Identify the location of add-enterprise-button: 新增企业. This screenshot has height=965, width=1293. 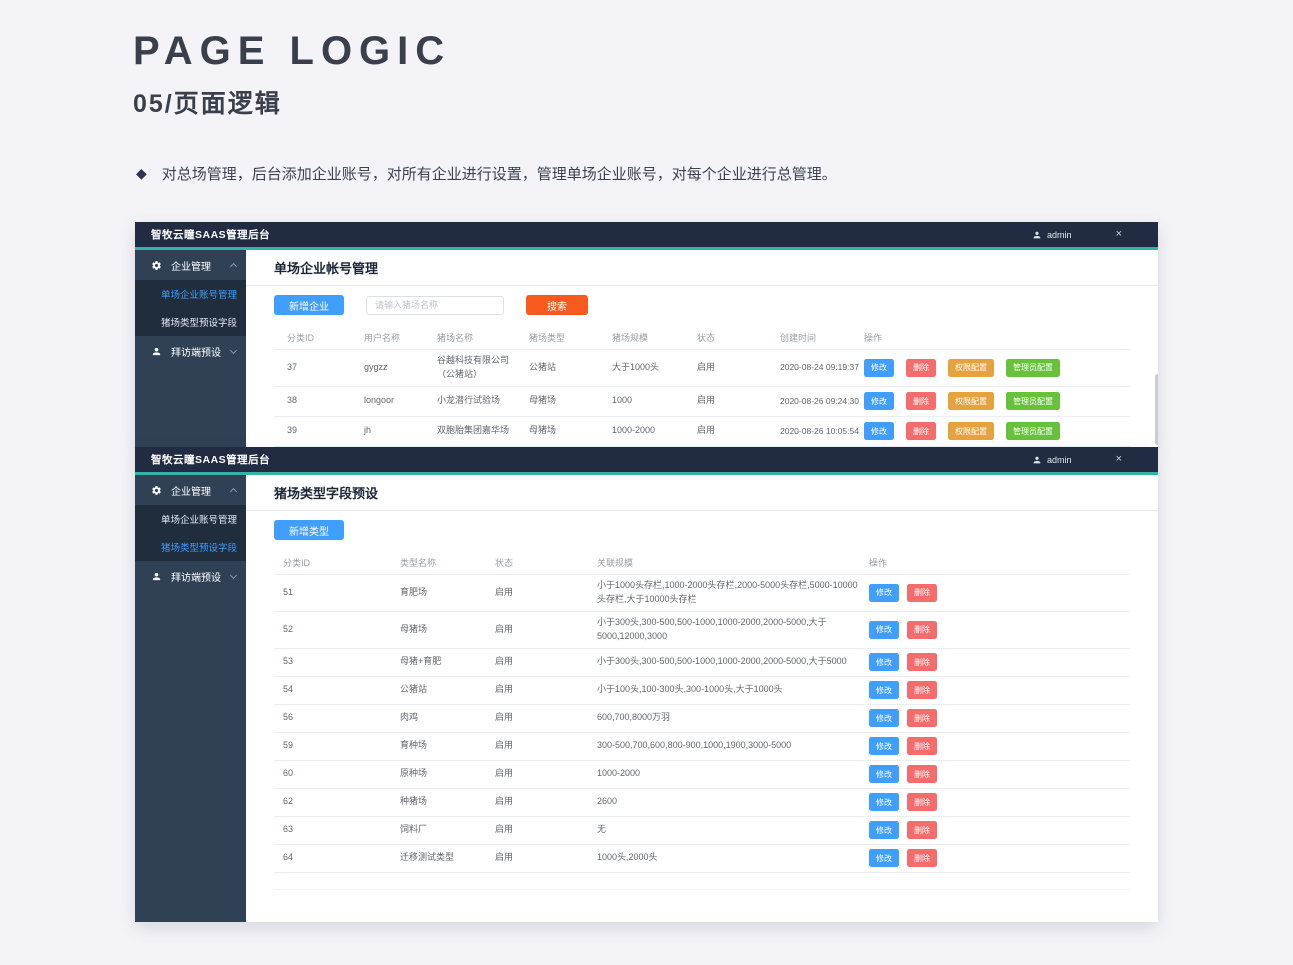
(309, 305).